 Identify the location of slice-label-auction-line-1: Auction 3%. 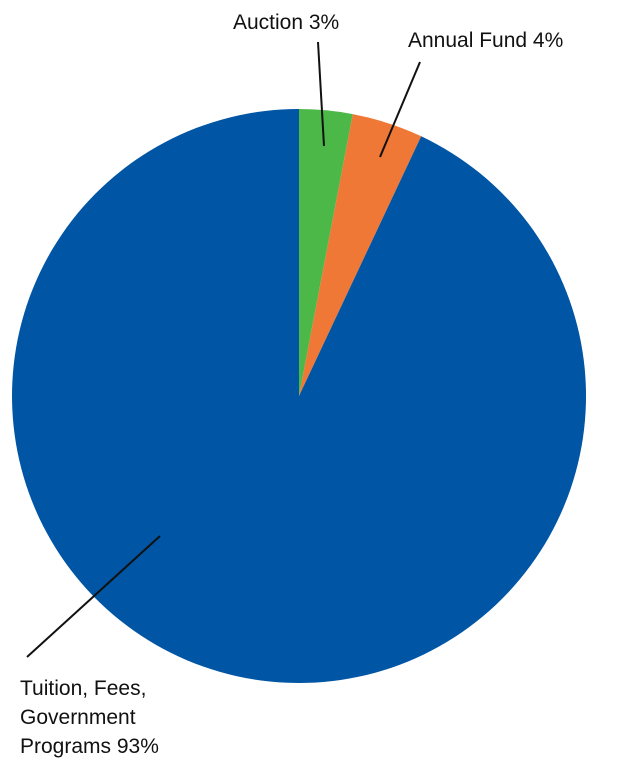
(286, 22).